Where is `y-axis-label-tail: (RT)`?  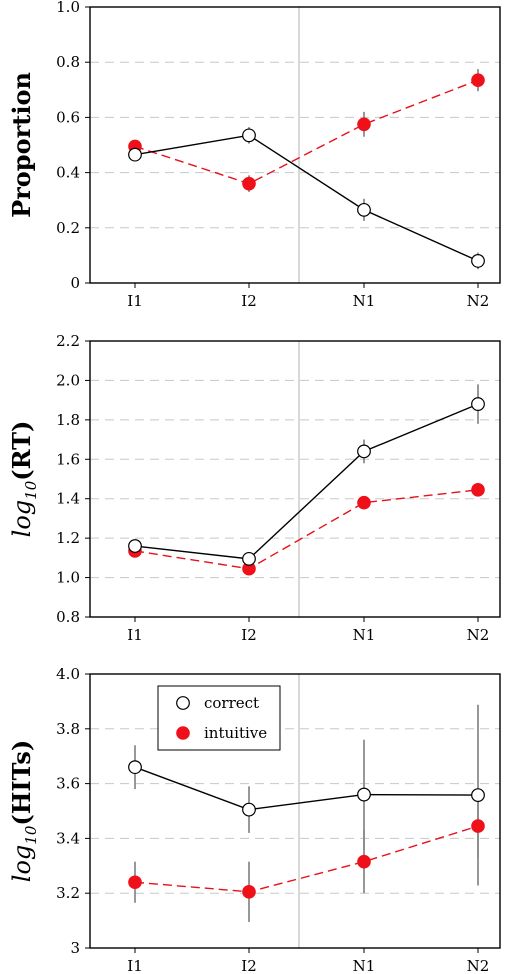 y-axis-label-tail: (RT) is located at coordinates (21, 451).